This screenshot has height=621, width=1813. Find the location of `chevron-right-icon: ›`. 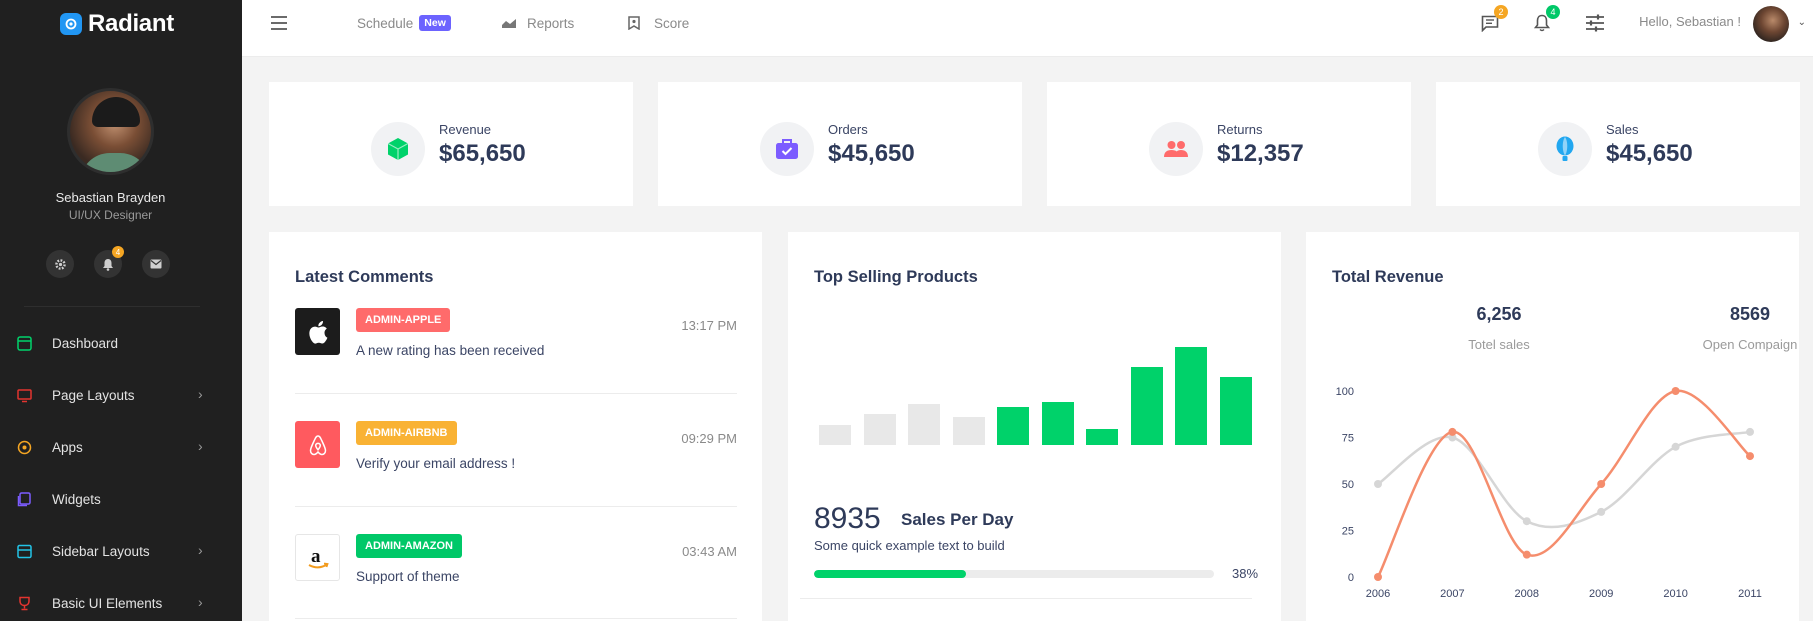

chevron-right-icon: › is located at coordinates (200, 550).